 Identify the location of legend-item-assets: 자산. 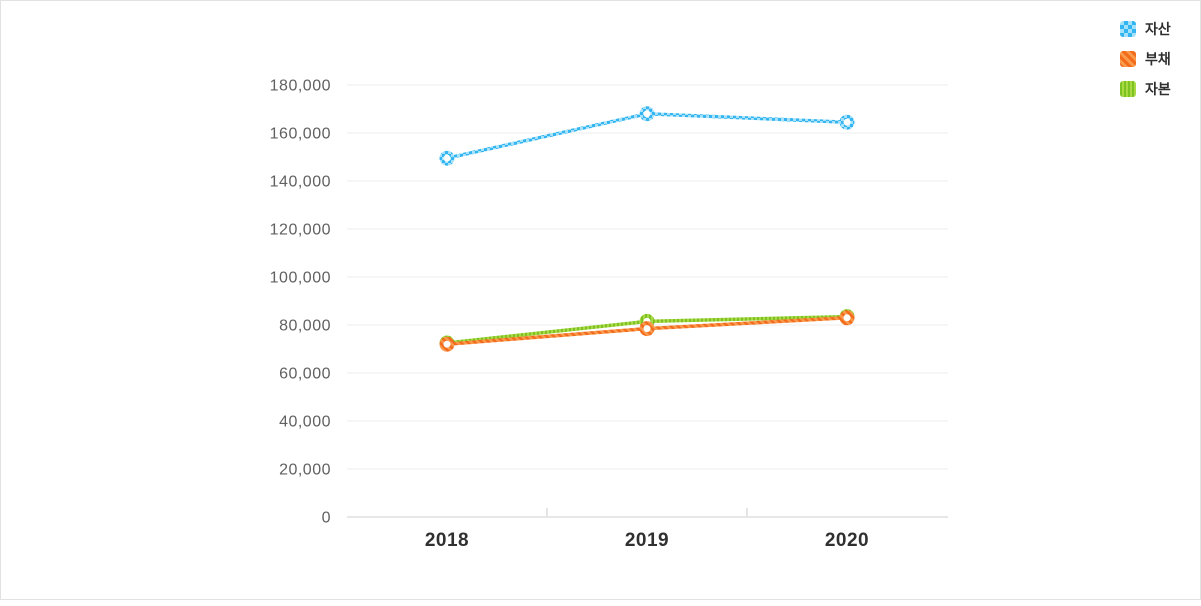
(1145, 29).